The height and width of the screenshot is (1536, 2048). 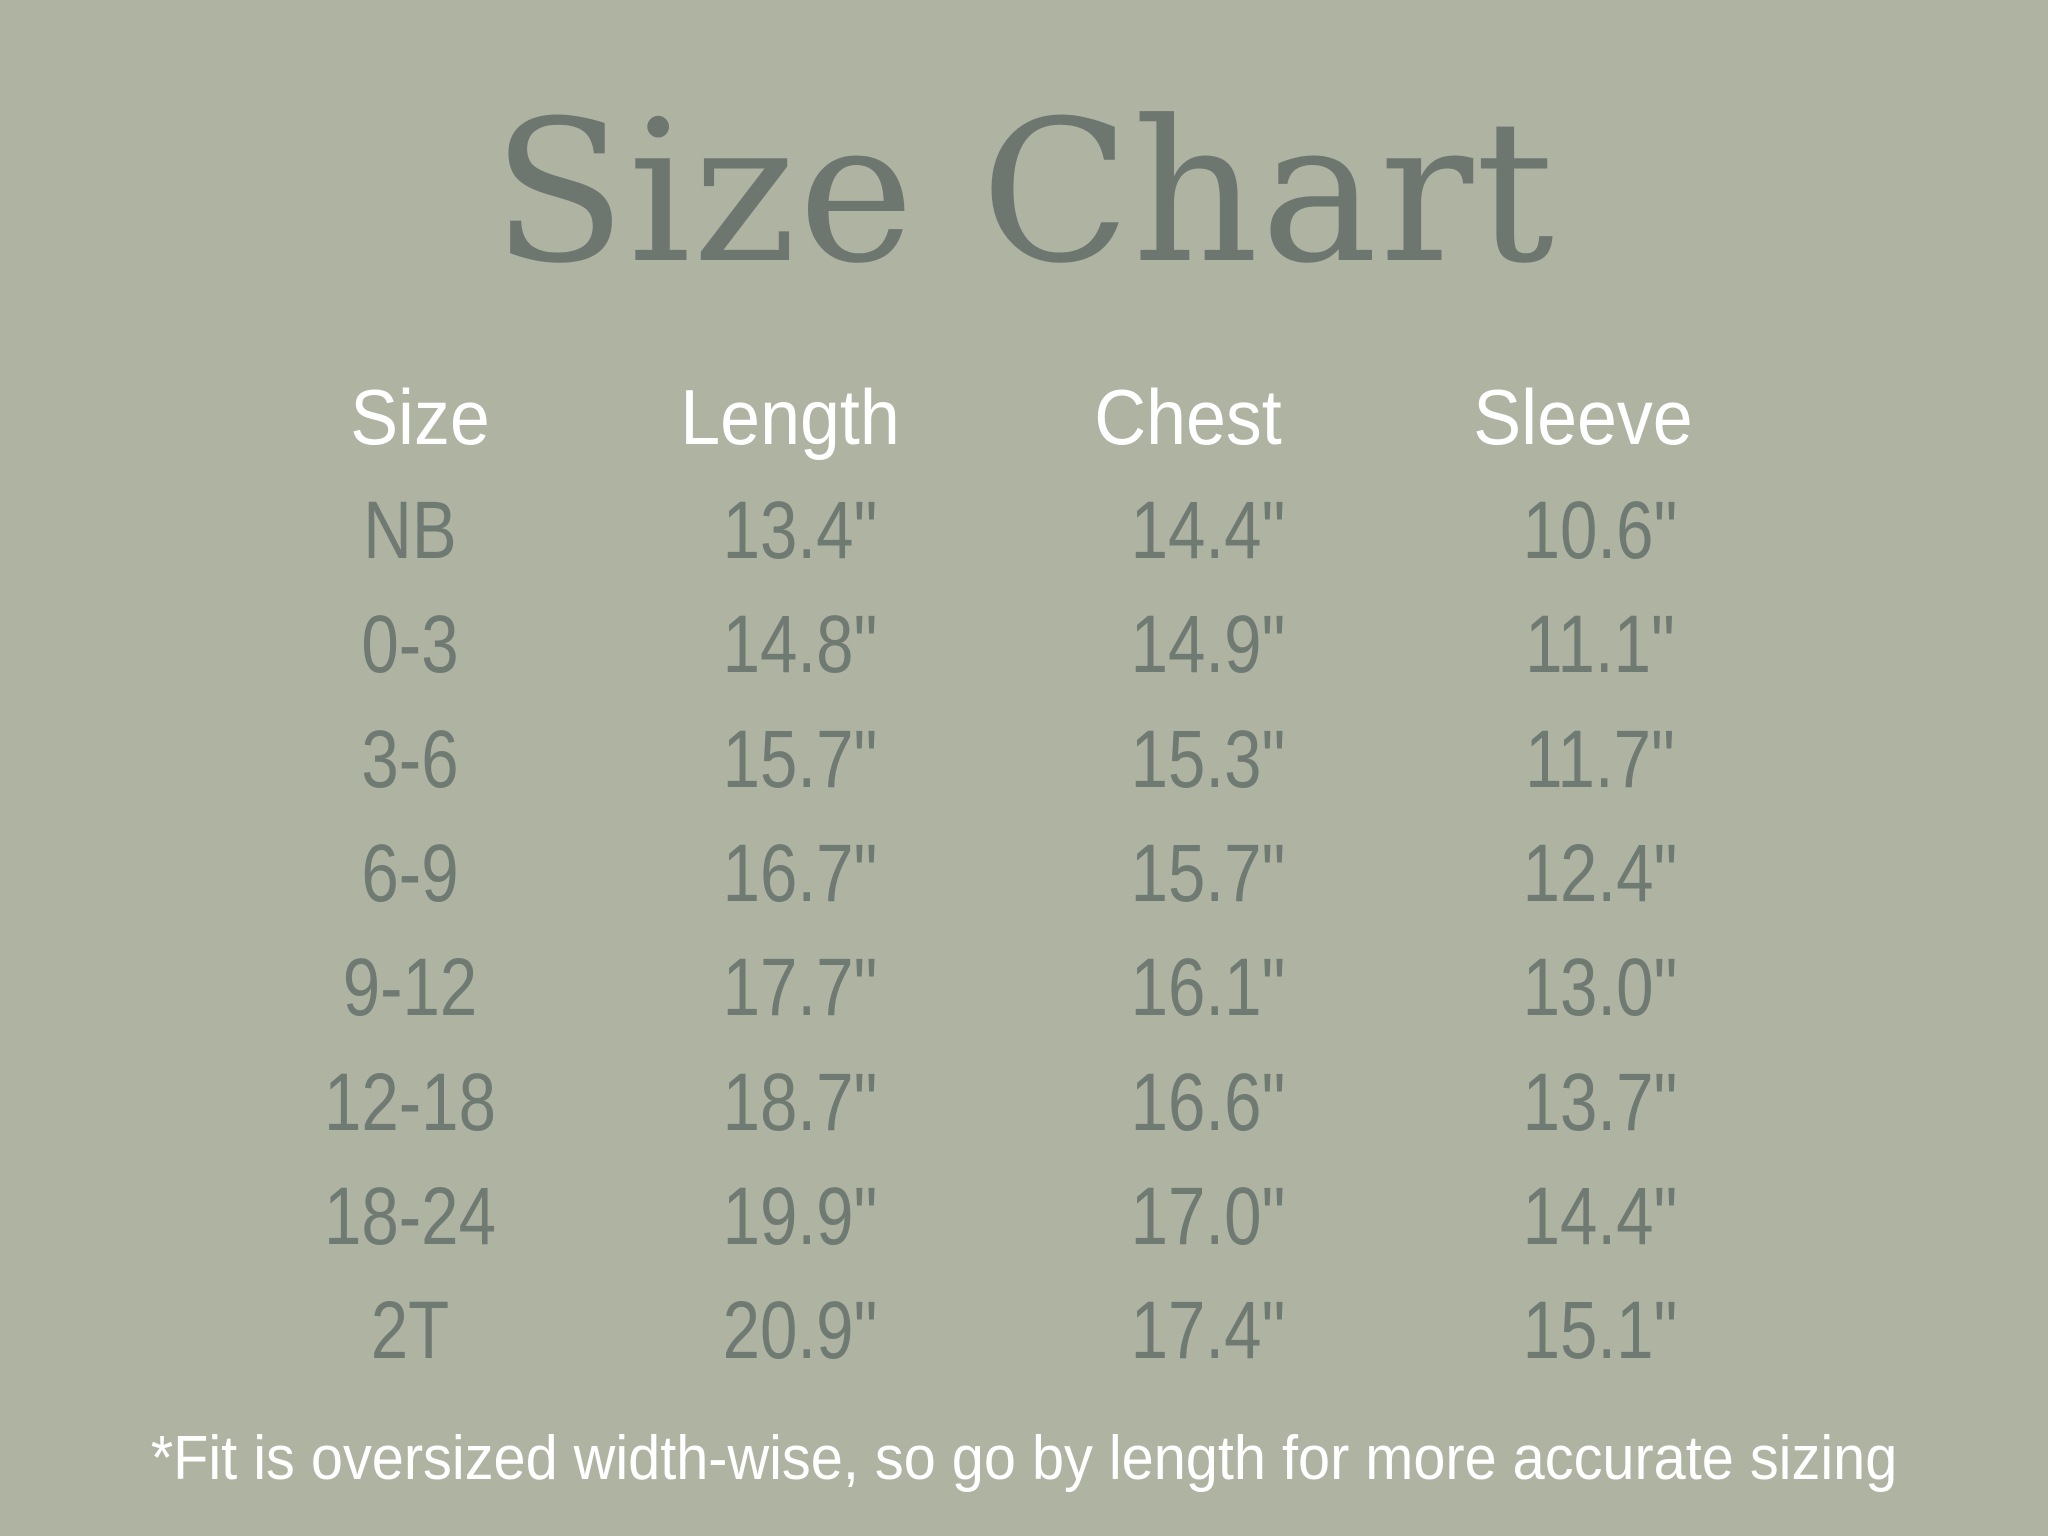 What do you see at coordinates (800, 1102) in the screenshot?
I see `cell-length: 18.7"` at bounding box center [800, 1102].